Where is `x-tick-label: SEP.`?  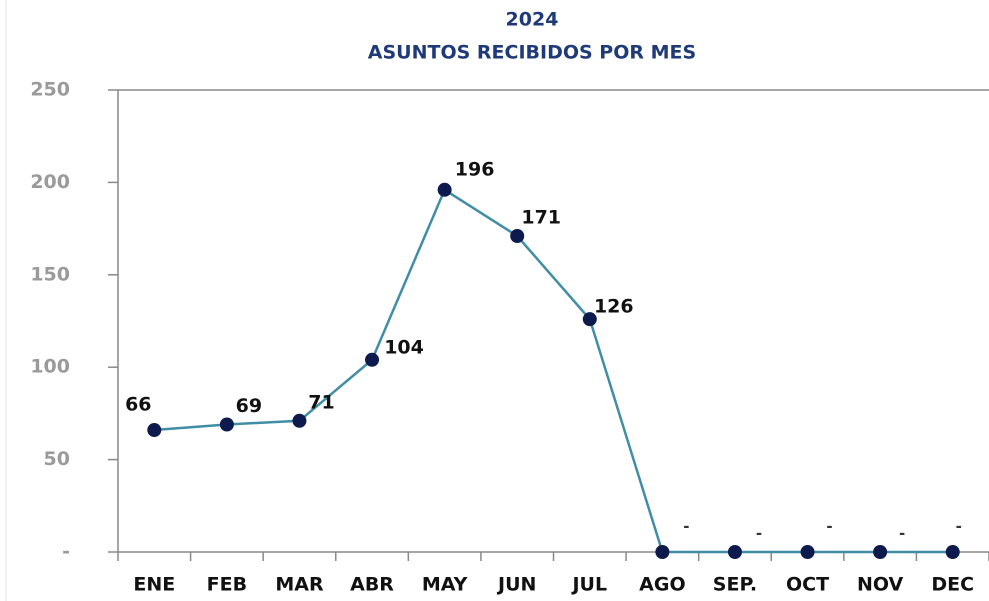 x-tick-label: SEP. is located at coordinates (735, 585).